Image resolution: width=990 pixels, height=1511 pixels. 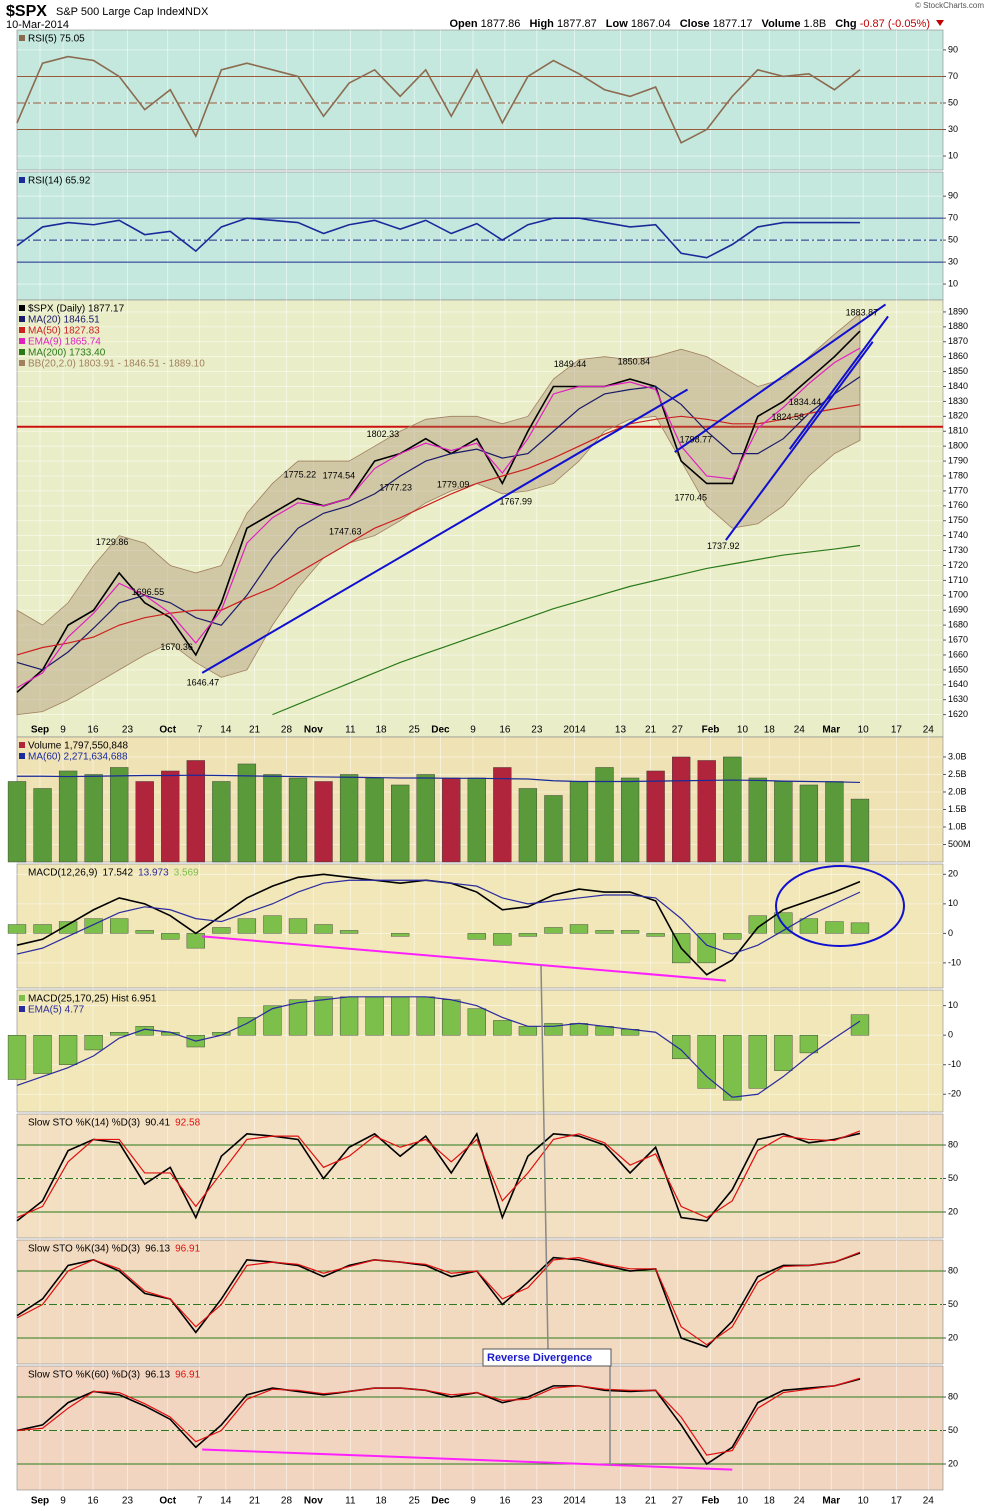 What do you see at coordinates (954, 1094) in the screenshot?
I see `y-tick-label: -20` at bounding box center [954, 1094].